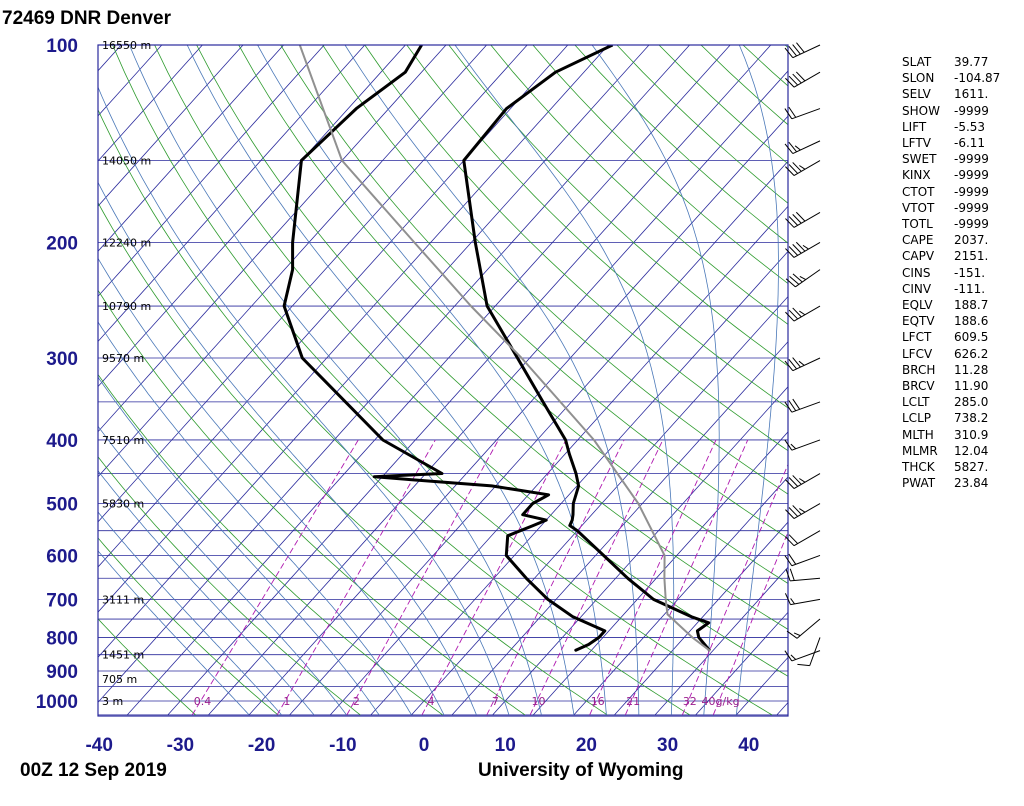 This screenshot has width=1024, height=806. What do you see at coordinates (126, 161) in the screenshot?
I see `height-label: 14050 m` at bounding box center [126, 161].